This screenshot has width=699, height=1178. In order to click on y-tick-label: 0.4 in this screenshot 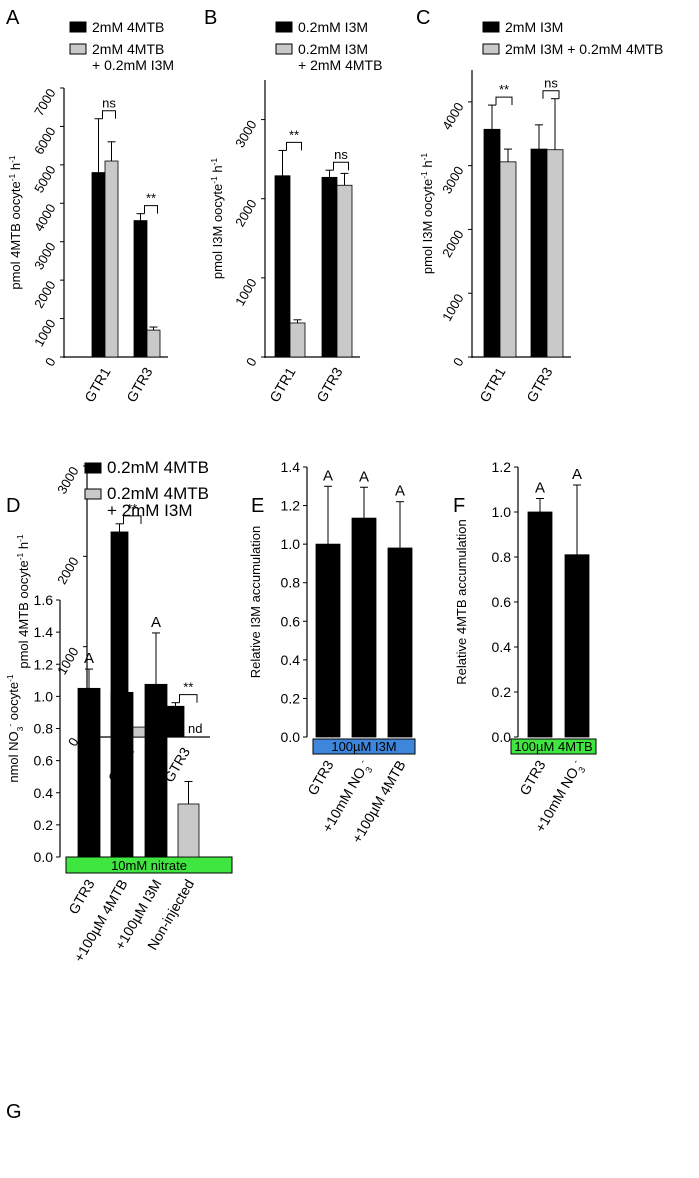, I will do `click(291, 660)`.